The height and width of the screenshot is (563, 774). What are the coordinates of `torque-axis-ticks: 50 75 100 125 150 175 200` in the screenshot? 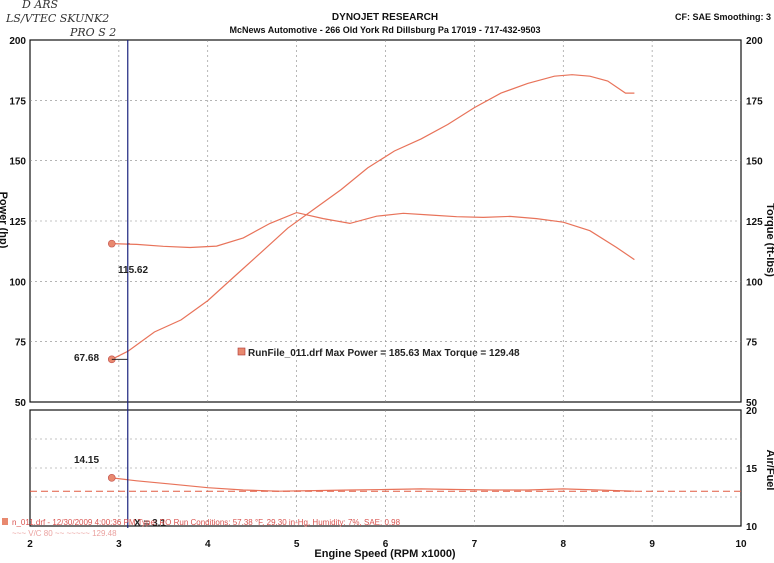 It's located at (754, 222).